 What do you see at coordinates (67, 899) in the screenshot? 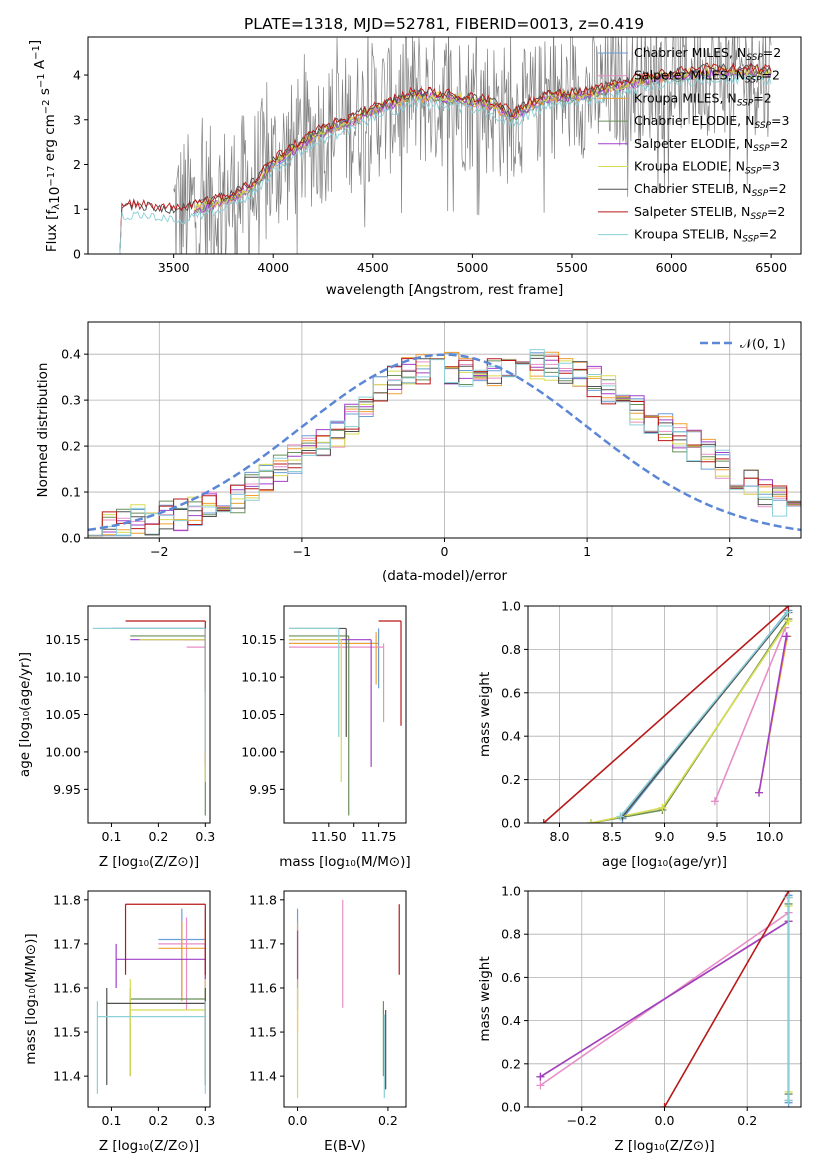
I see `y-tick-label: 11.8` at bounding box center [67, 899].